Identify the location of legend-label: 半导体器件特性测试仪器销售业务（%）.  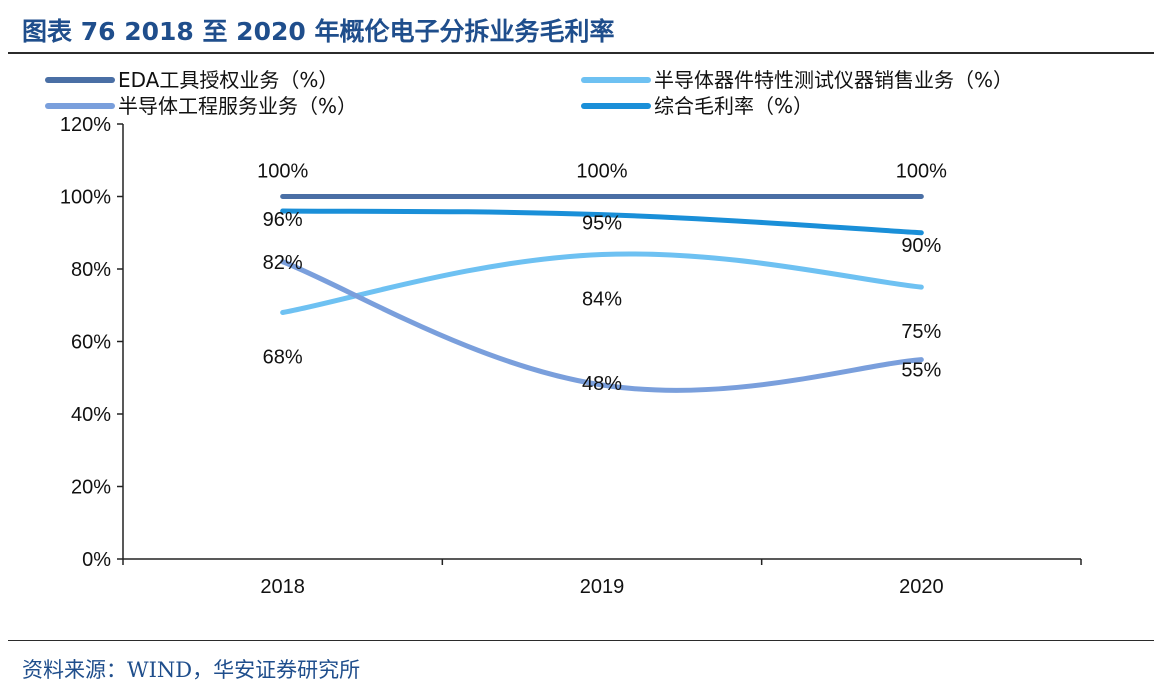
(833, 80).